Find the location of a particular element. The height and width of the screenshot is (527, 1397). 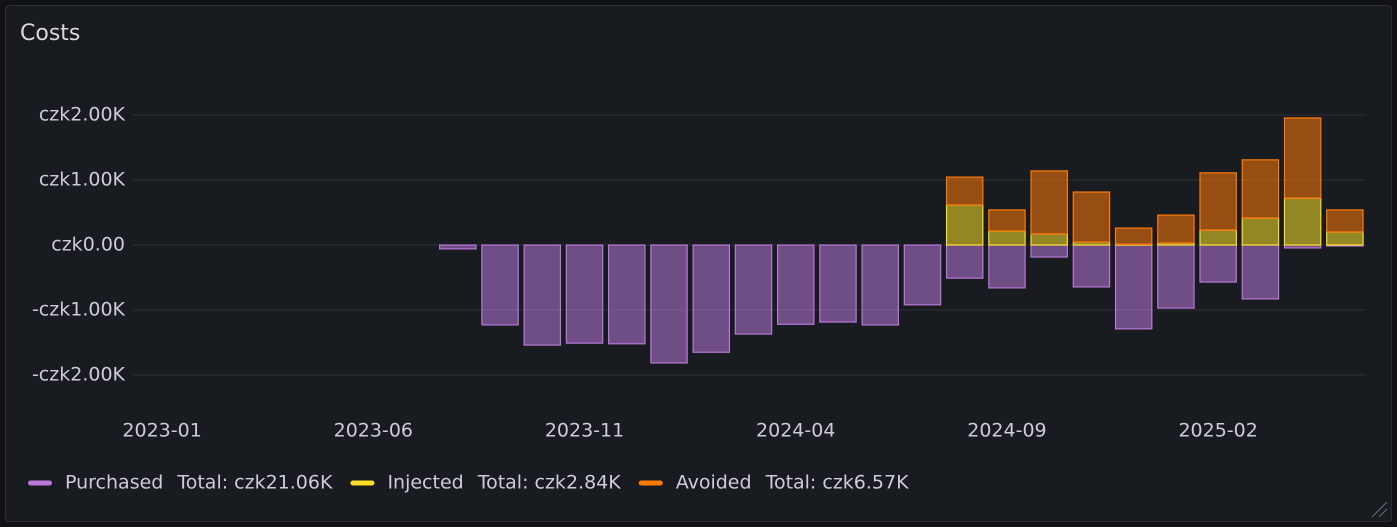

x-tick-label: 2024-04 is located at coordinates (795, 431).